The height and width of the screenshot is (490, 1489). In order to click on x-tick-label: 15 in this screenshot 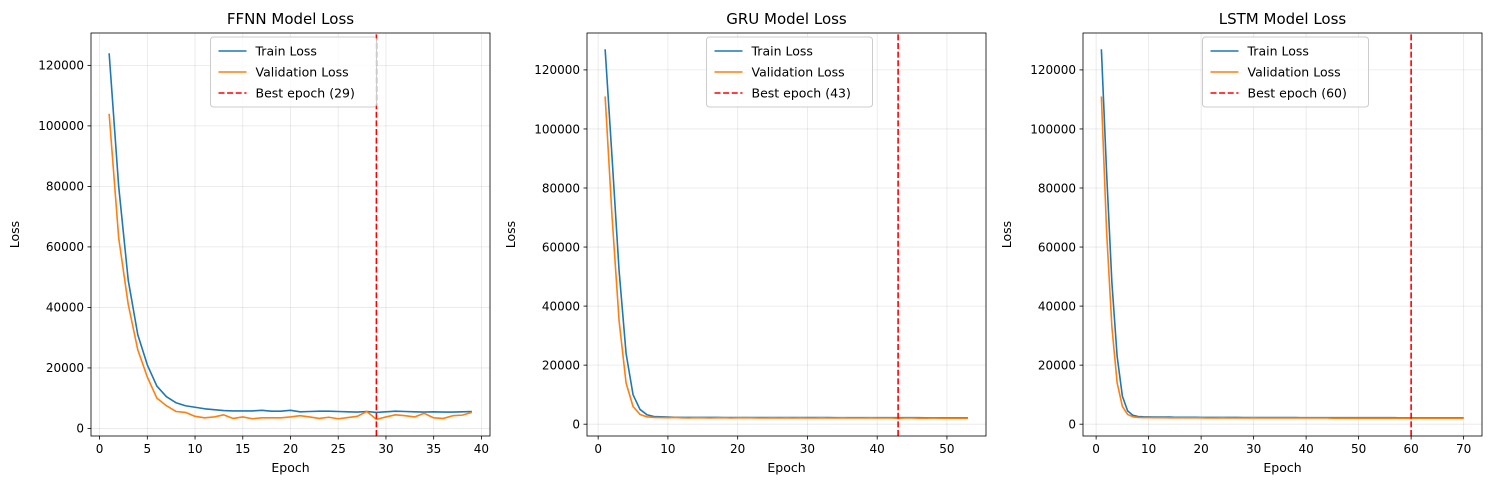, I will do `click(242, 449)`.